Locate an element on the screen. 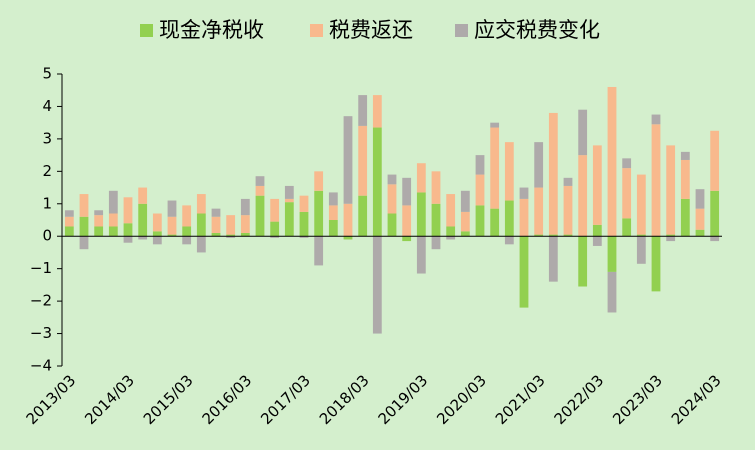 This screenshot has height=450, width=755. y-tick-label: 1 is located at coordinates (47, 203).